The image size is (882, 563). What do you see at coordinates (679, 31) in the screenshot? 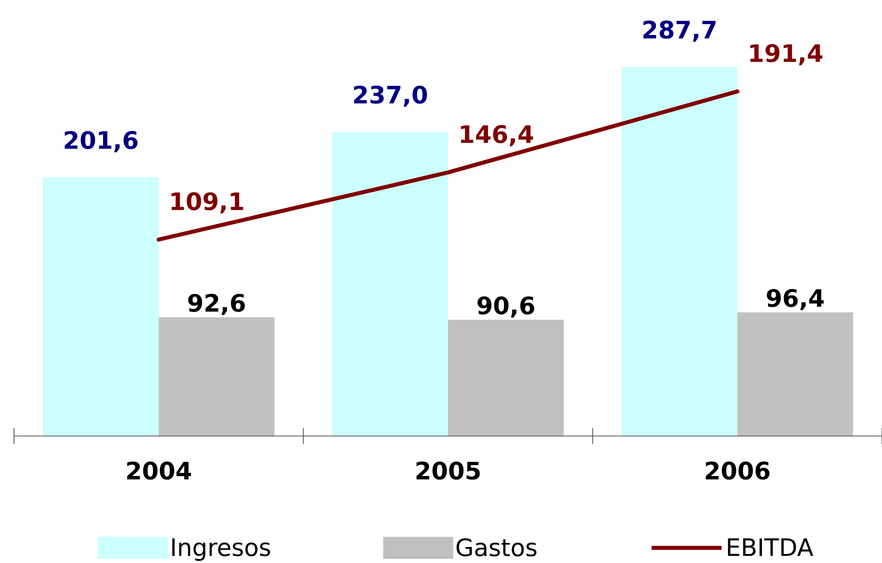
I see `data-label: 287,7` at bounding box center [679, 31].